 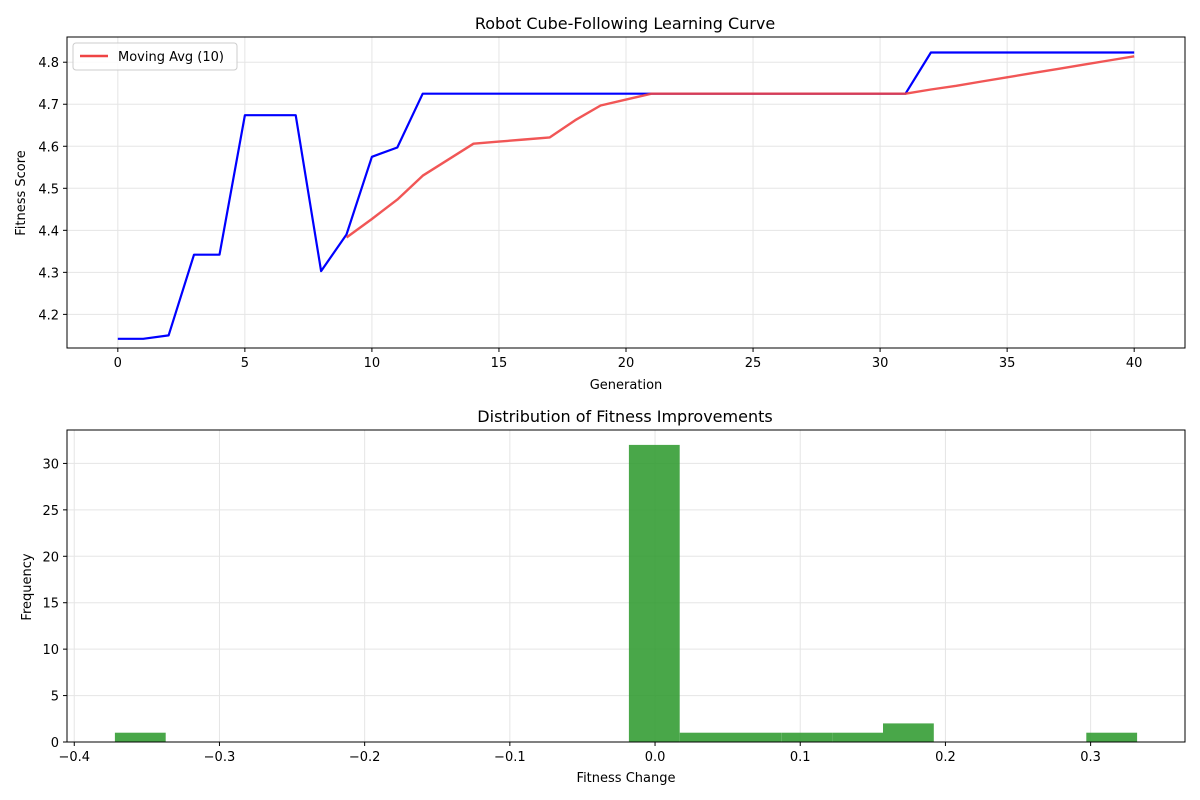 What do you see at coordinates (48, 105) in the screenshot?
I see `y-tick-label: 4.7` at bounding box center [48, 105].